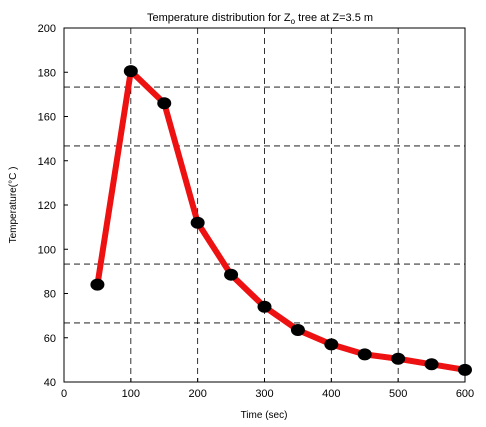 The height and width of the screenshot is (427, 486). I want to click on x-tick-label: 600, so click(465, 394).